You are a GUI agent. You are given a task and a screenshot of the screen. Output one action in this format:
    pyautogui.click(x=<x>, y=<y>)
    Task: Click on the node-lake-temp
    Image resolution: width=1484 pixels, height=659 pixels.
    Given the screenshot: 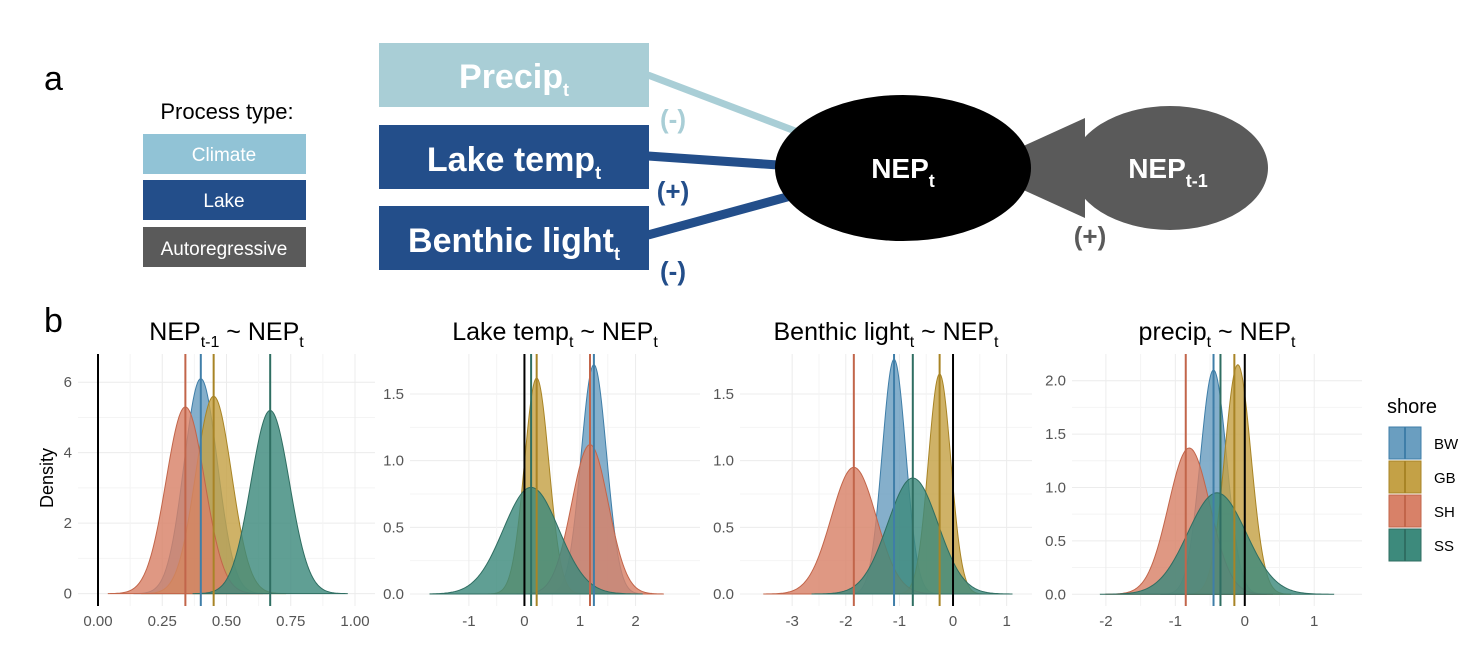 What is the action you would take?
    pyautogui.click(x=514, y=157)
    